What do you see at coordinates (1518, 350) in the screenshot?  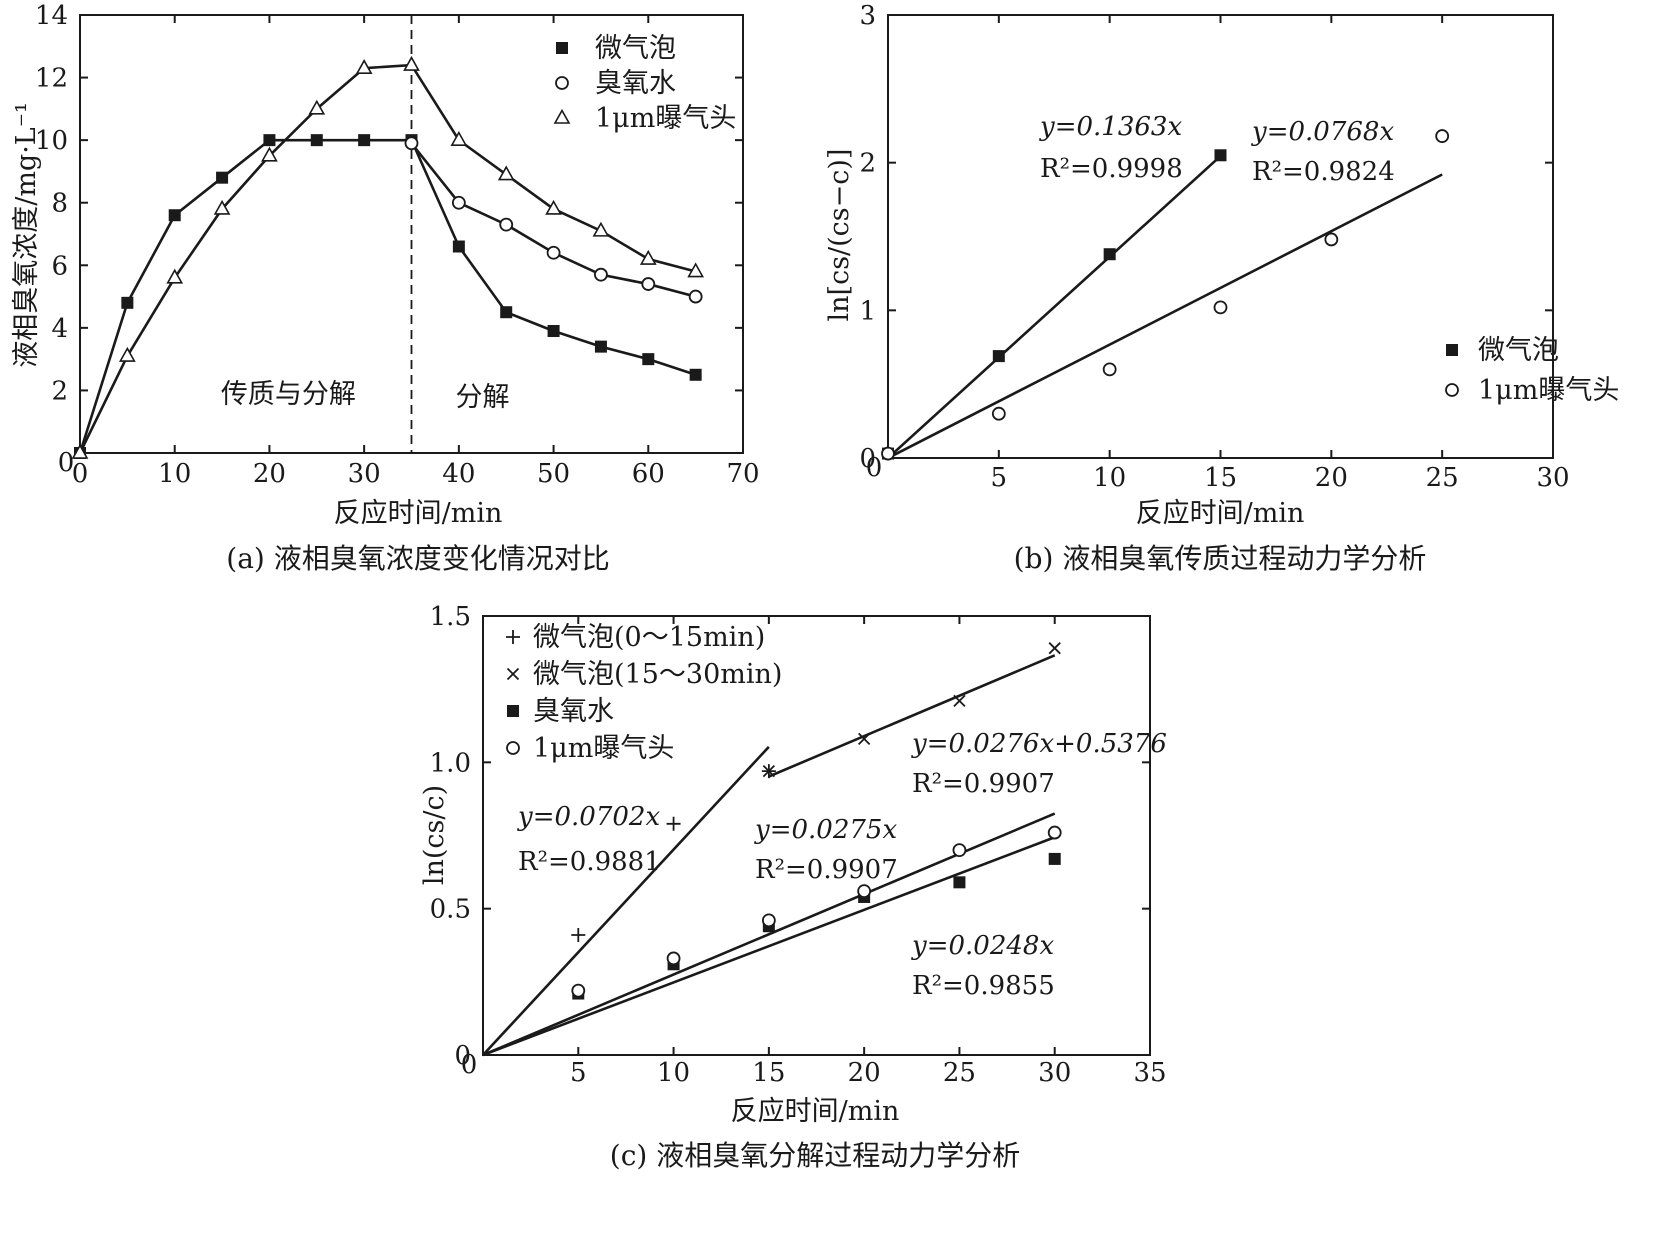 I see `legend-label: 微气泡` at bounding box center [1518, 350].